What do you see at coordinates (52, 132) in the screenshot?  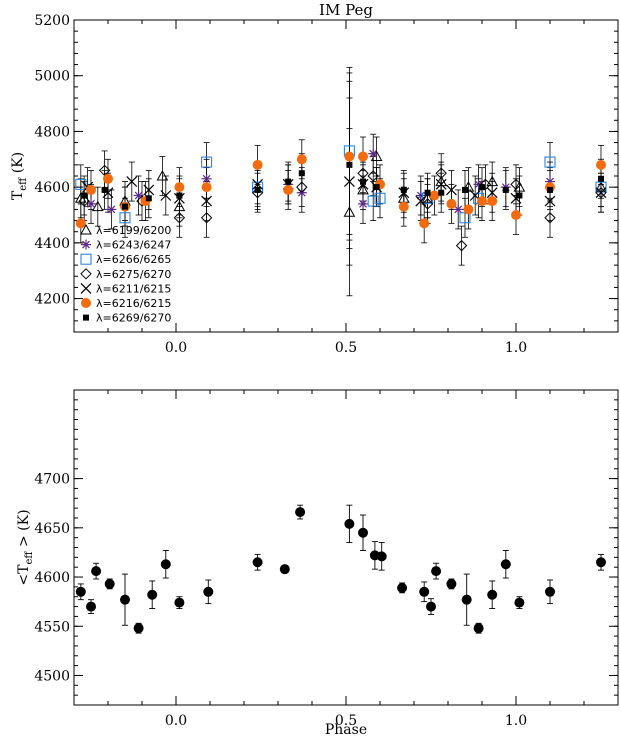 I see `y-tick-label: 4800` at bounding box center [52, 132].